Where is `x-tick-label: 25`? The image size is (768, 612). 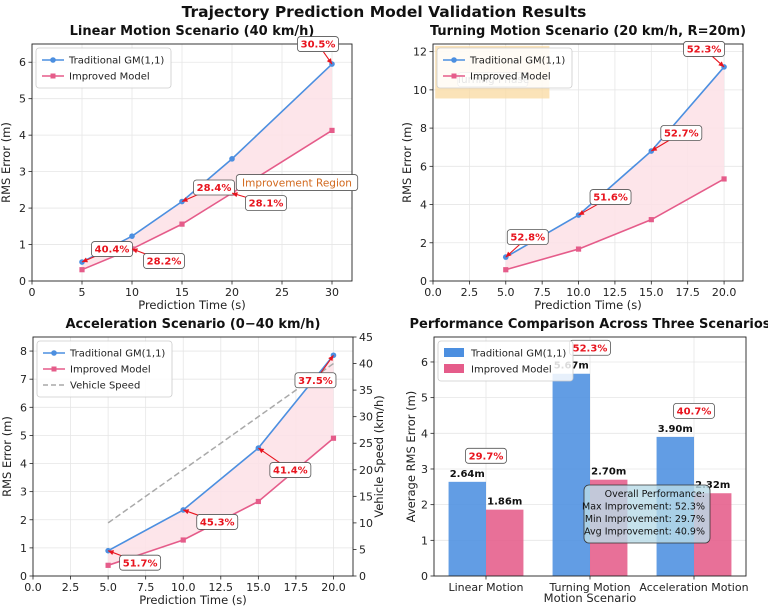
x-tick-label: 25 is located at coordinates (282, 292).